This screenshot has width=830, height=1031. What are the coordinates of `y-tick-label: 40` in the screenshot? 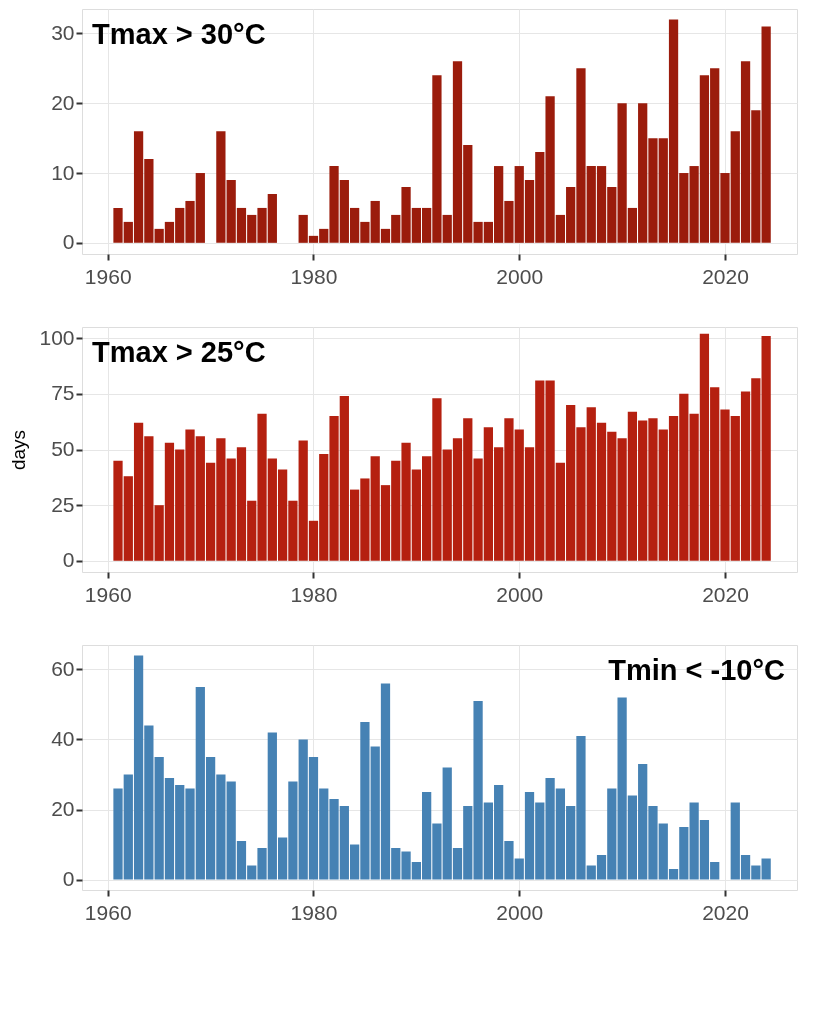 It's located at (63, 738).